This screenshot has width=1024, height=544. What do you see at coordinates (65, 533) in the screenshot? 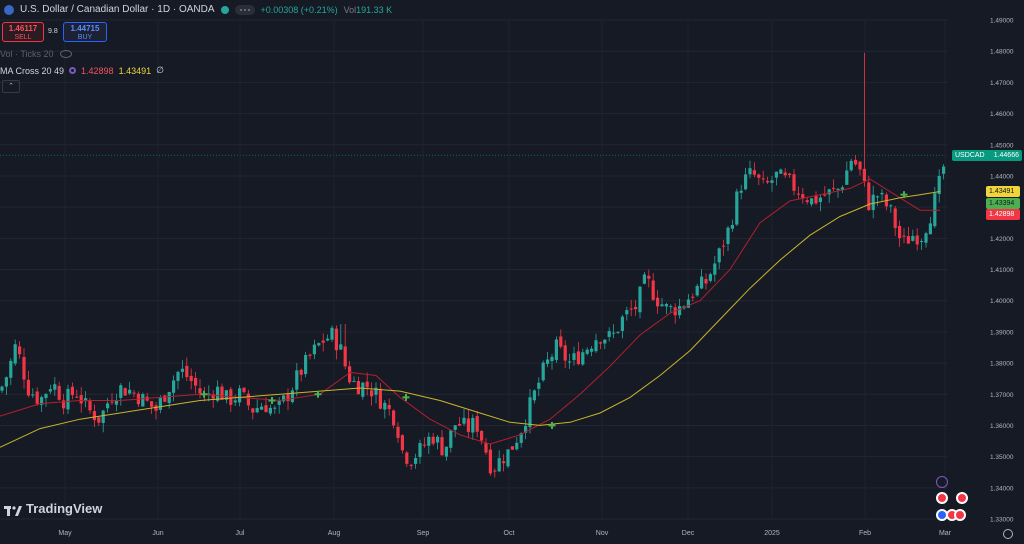
I see `time-tick-label: May` at bounding box center [65, 533].